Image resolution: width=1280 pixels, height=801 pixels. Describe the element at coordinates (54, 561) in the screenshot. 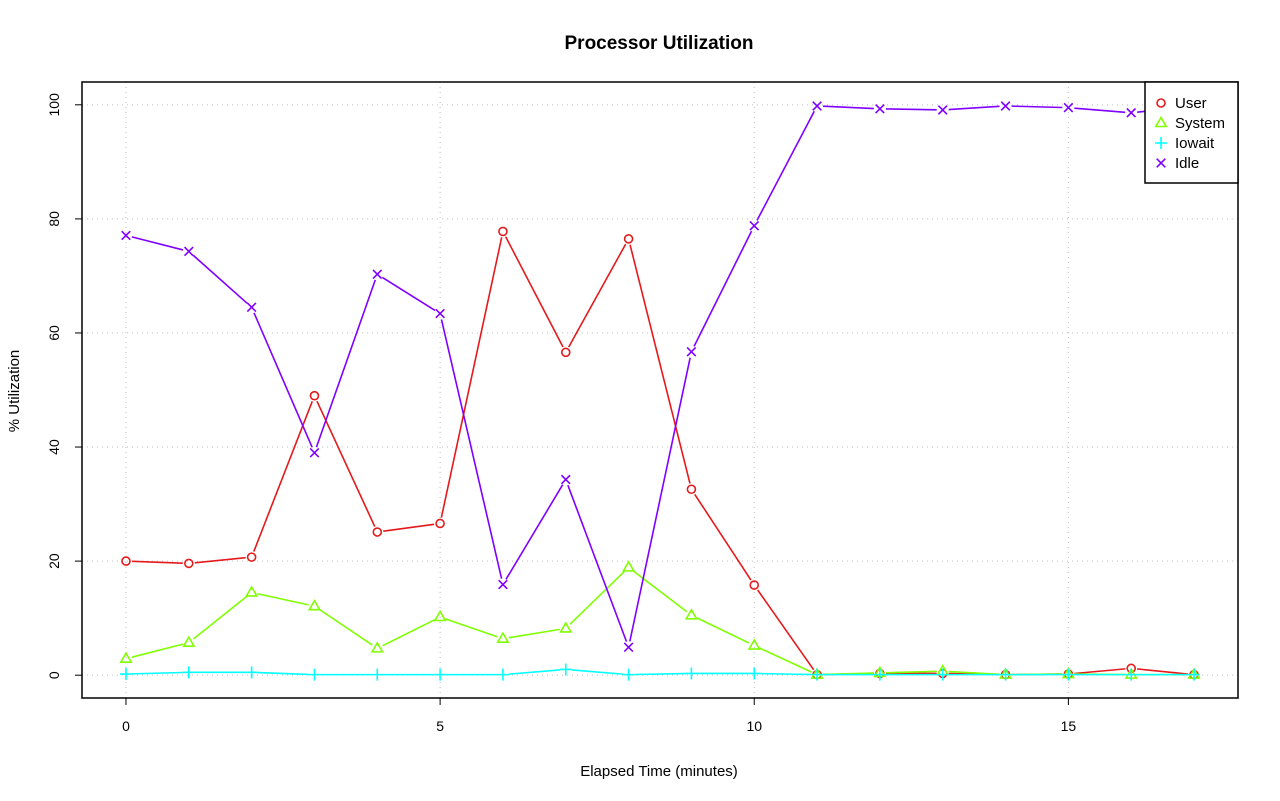

I see `y-tick-label: 20` at that location.